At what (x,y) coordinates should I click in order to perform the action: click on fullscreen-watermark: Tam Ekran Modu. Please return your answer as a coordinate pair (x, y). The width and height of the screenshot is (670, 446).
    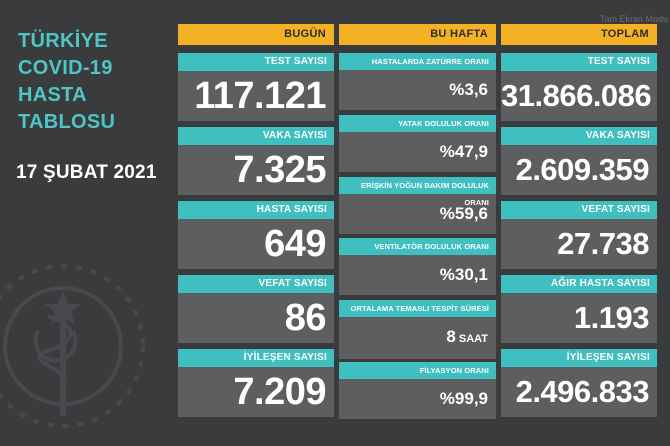
    Looking at the image, I should click on (634, 19).